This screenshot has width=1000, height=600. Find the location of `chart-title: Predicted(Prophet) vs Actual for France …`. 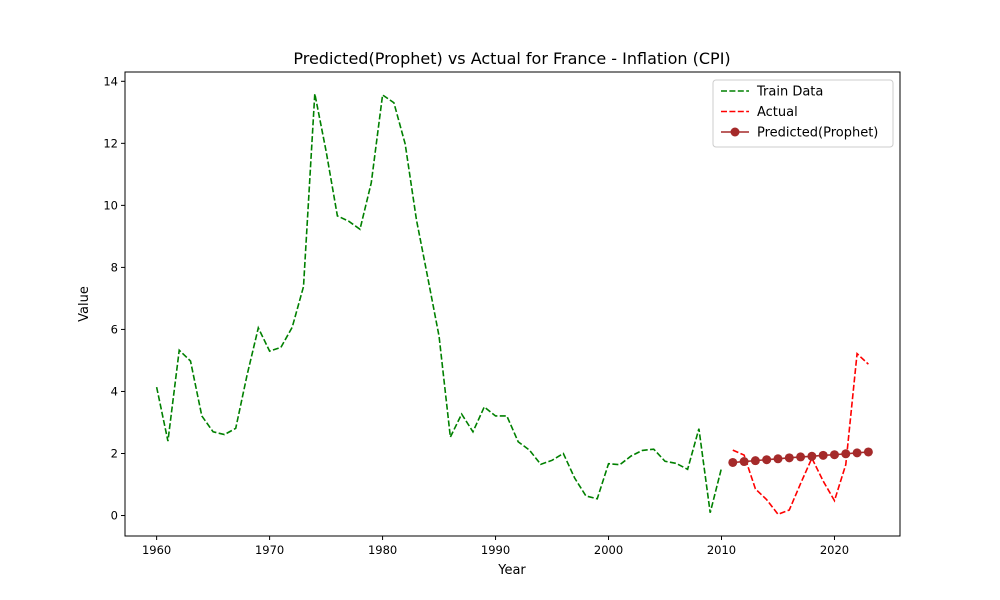

chart-title: Predicted(Prophet) vs Actual for France … is located at coordinates (511, 58).